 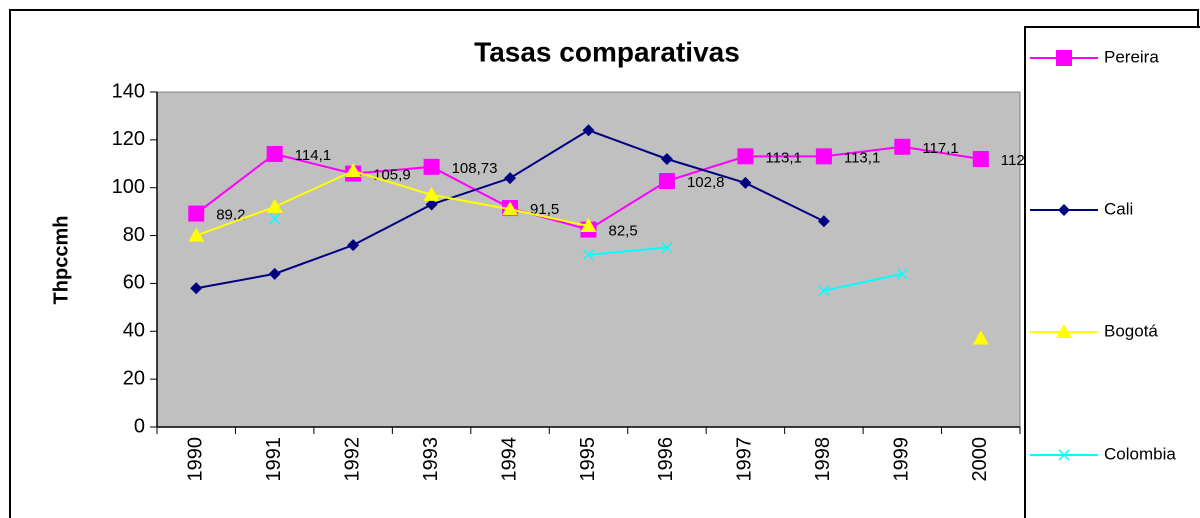 What do you see at coordinates (230, 215) in the screenshot?
I see `data-label: 89,2` at bounding box center [230, 215].